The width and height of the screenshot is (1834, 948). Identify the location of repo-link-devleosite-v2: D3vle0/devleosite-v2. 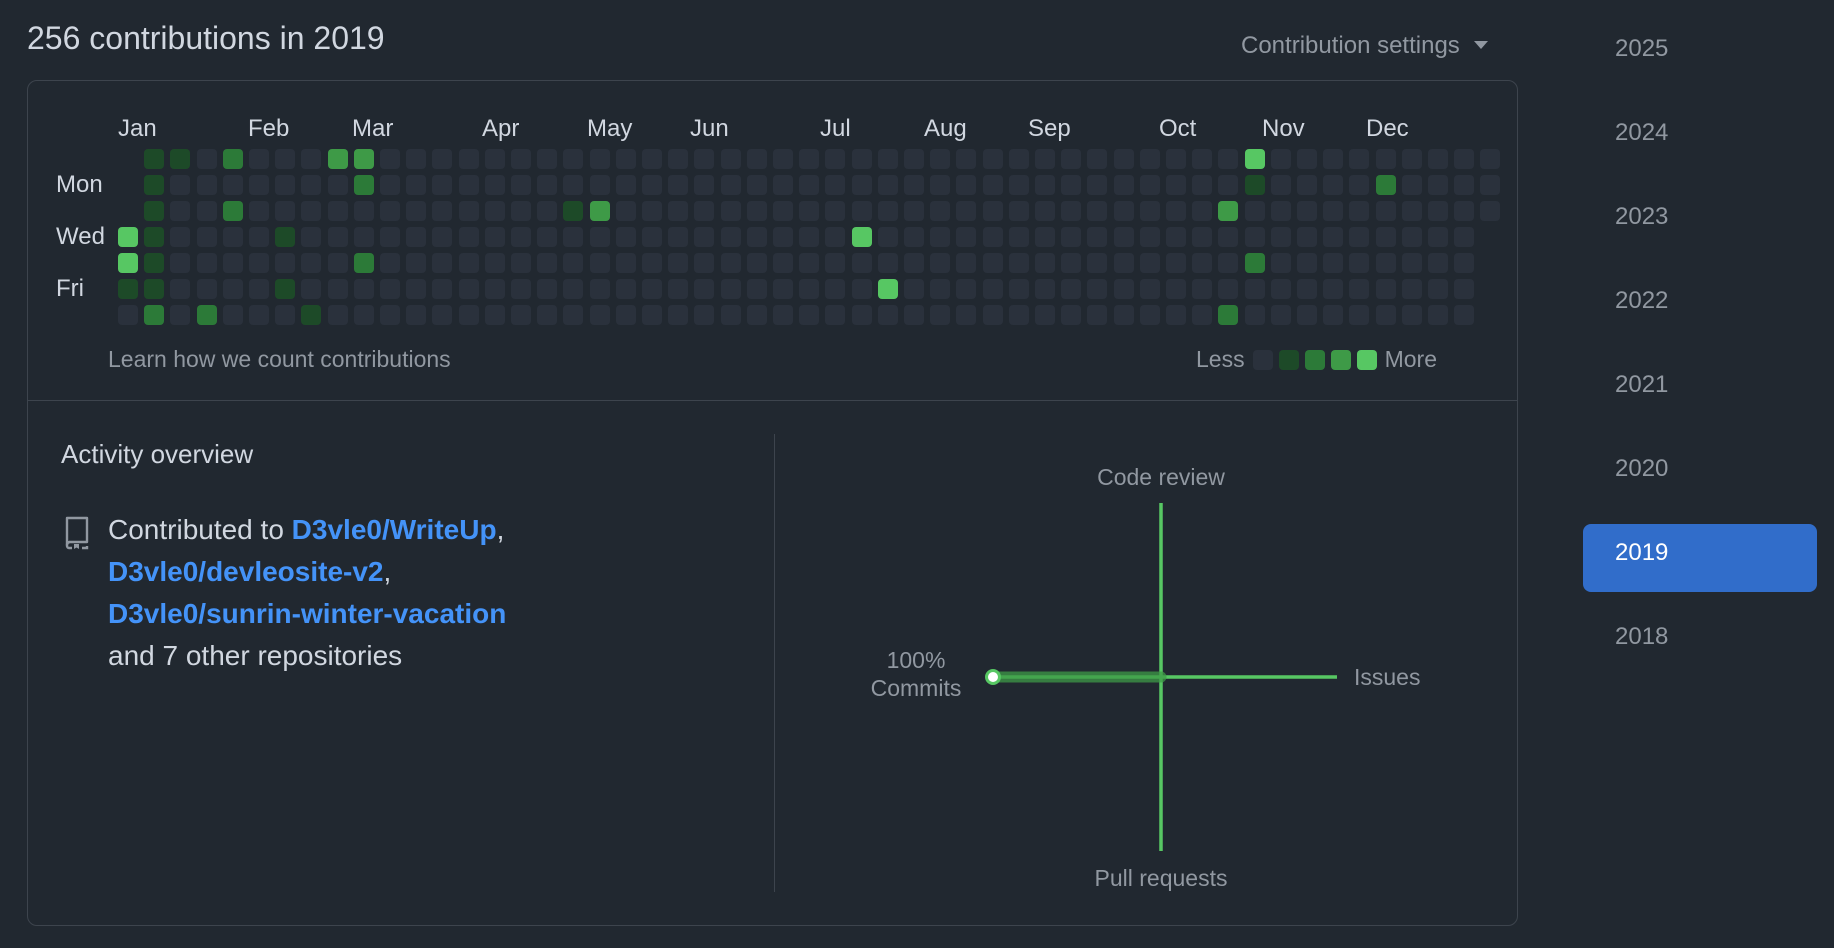
(246, 571).